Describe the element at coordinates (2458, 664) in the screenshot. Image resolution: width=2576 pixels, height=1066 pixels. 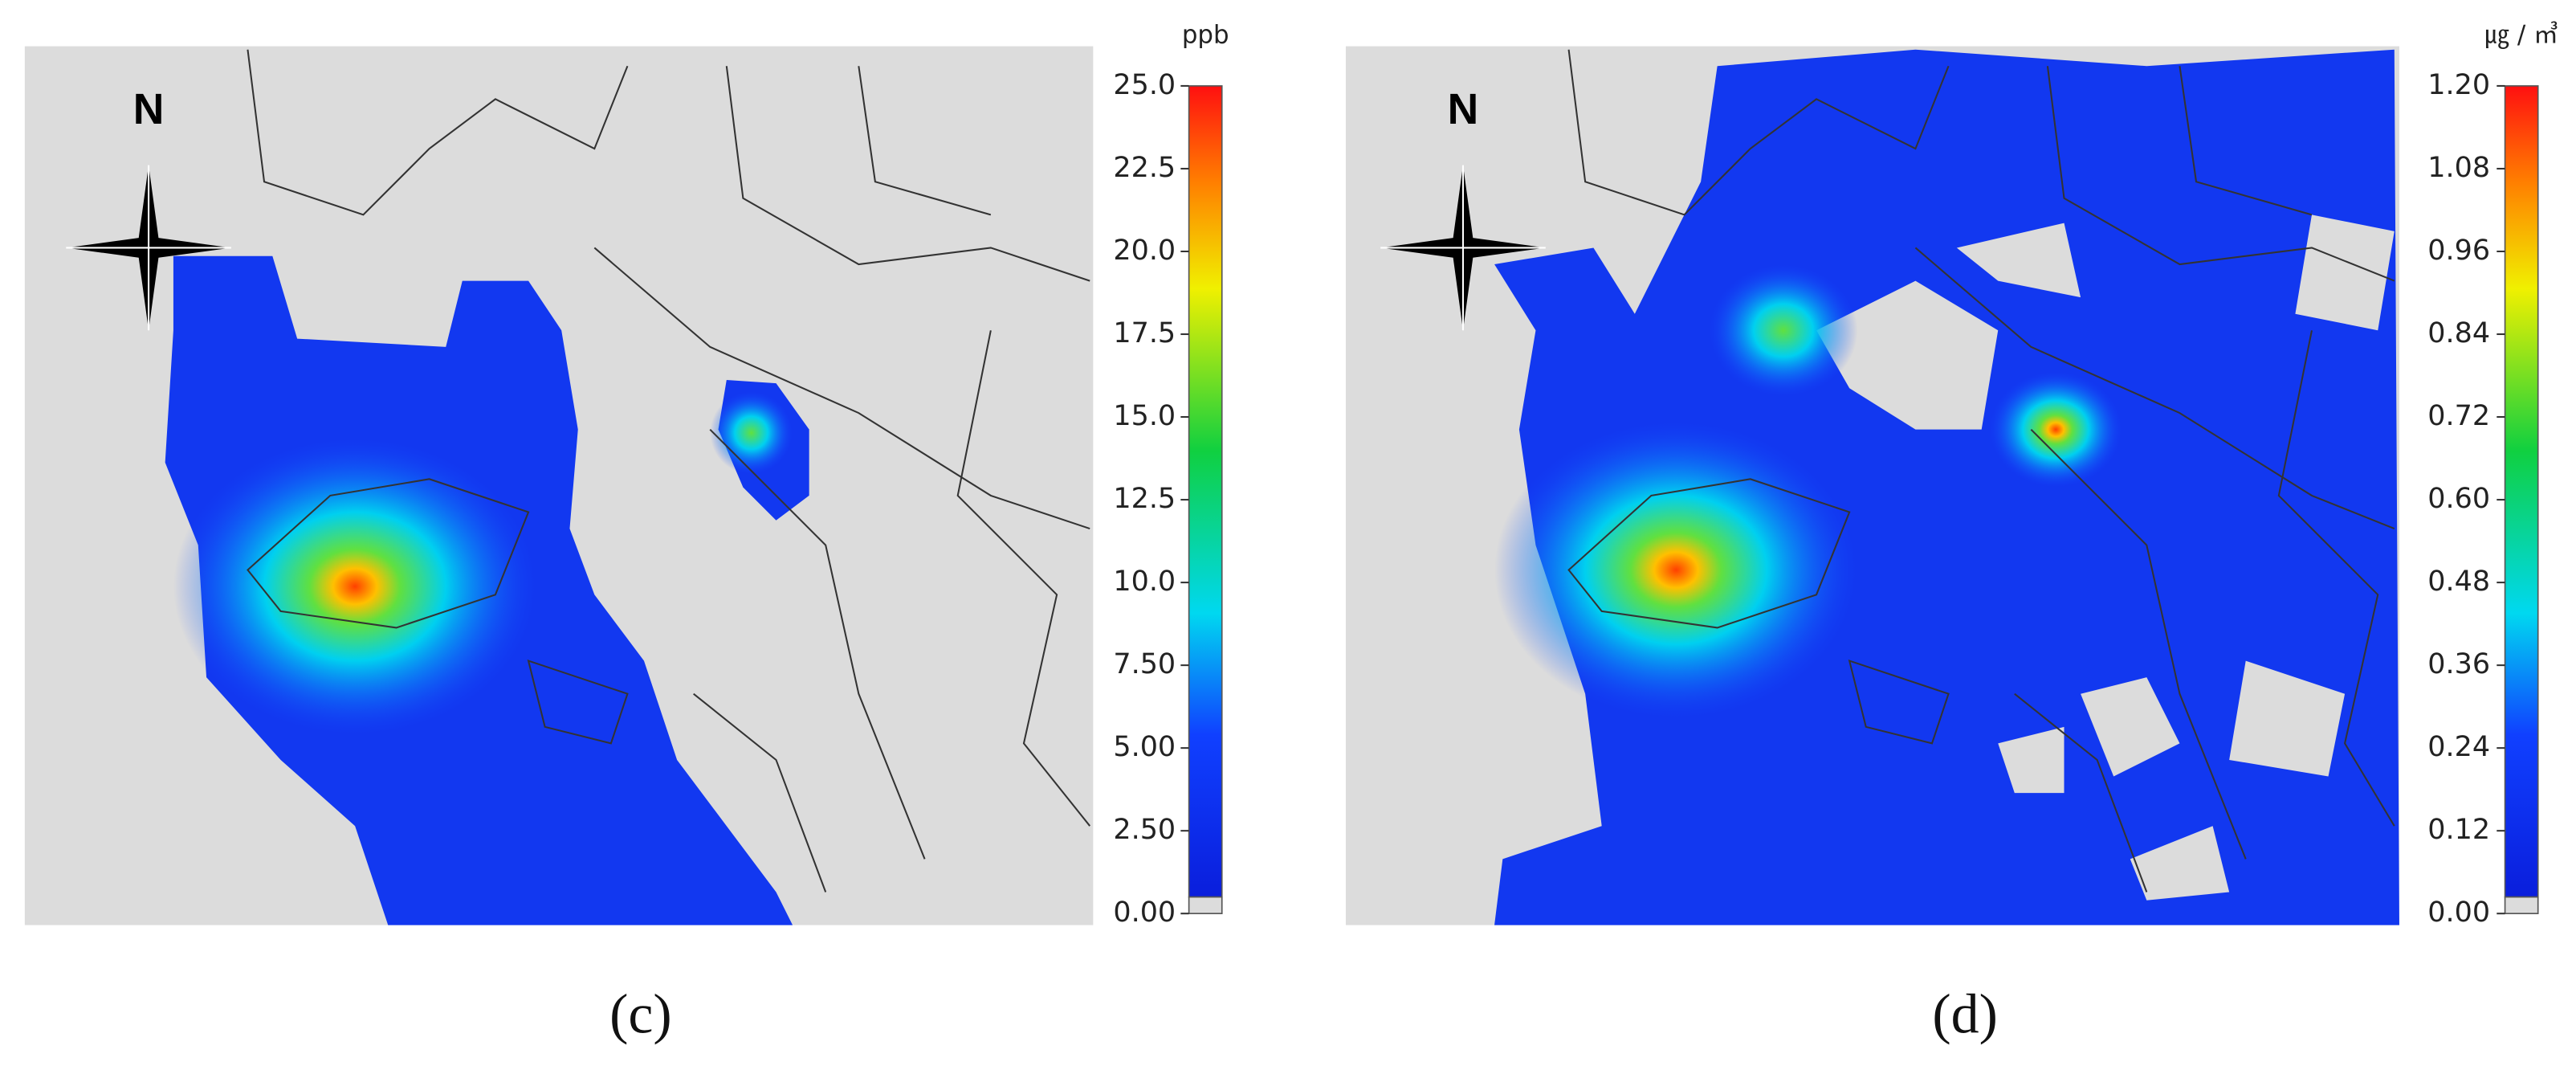
I see `tick-label: 0.36` at that location.